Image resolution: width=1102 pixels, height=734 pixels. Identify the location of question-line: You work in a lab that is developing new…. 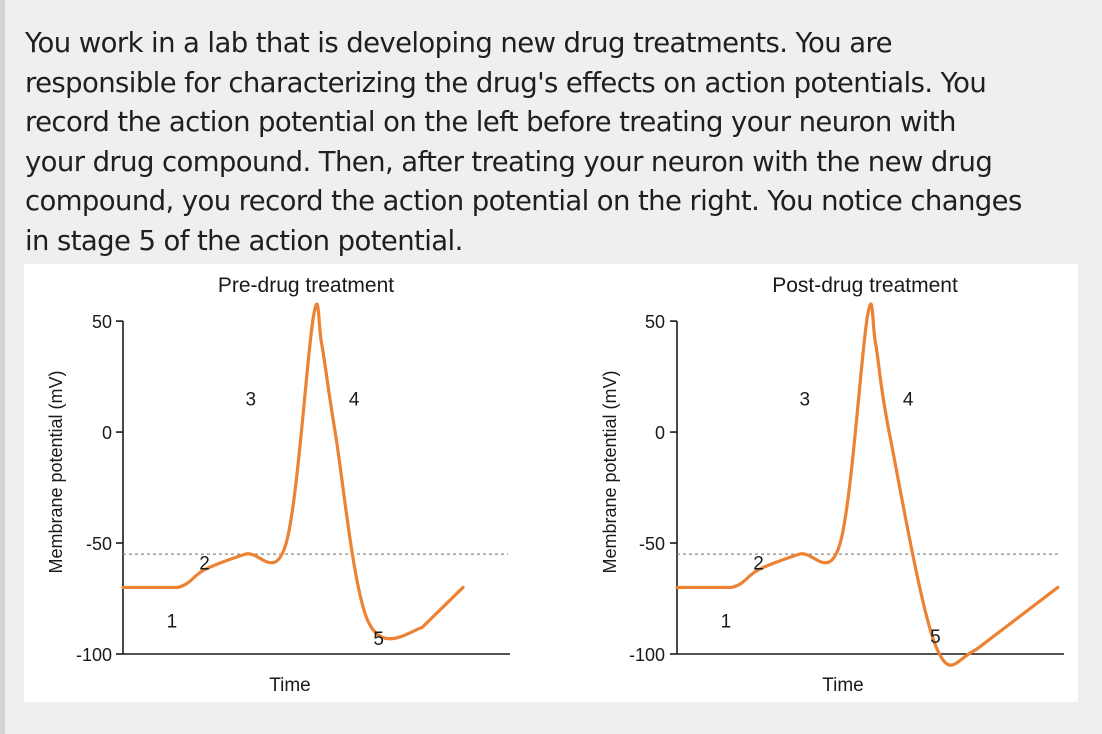
(459, 43).